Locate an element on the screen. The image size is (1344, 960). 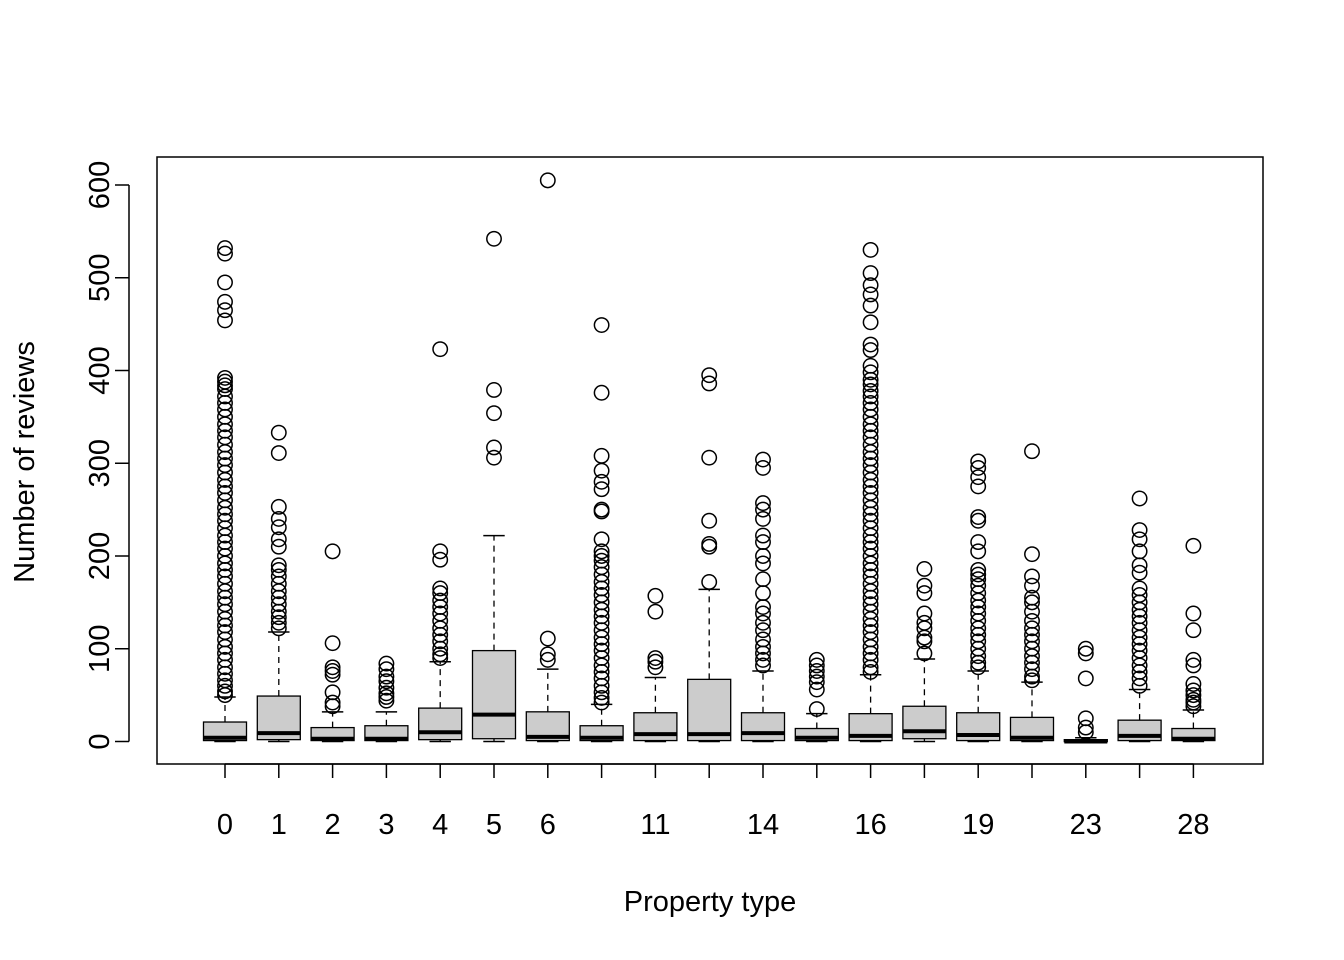
y-tick-label-3: 300 is located at coordinates (100, 463).